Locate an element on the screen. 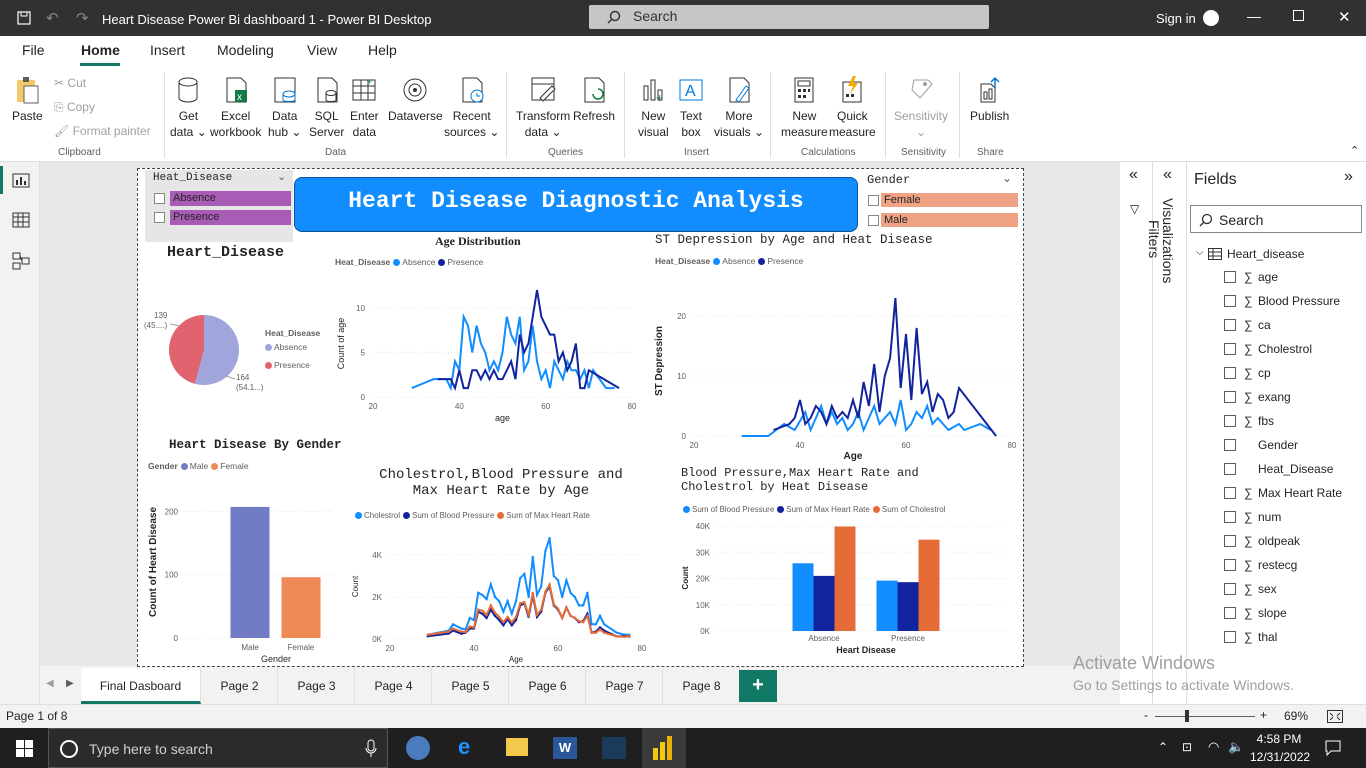  field-item: ∑ Blood Pressure is located at coordinates (1282, 301).